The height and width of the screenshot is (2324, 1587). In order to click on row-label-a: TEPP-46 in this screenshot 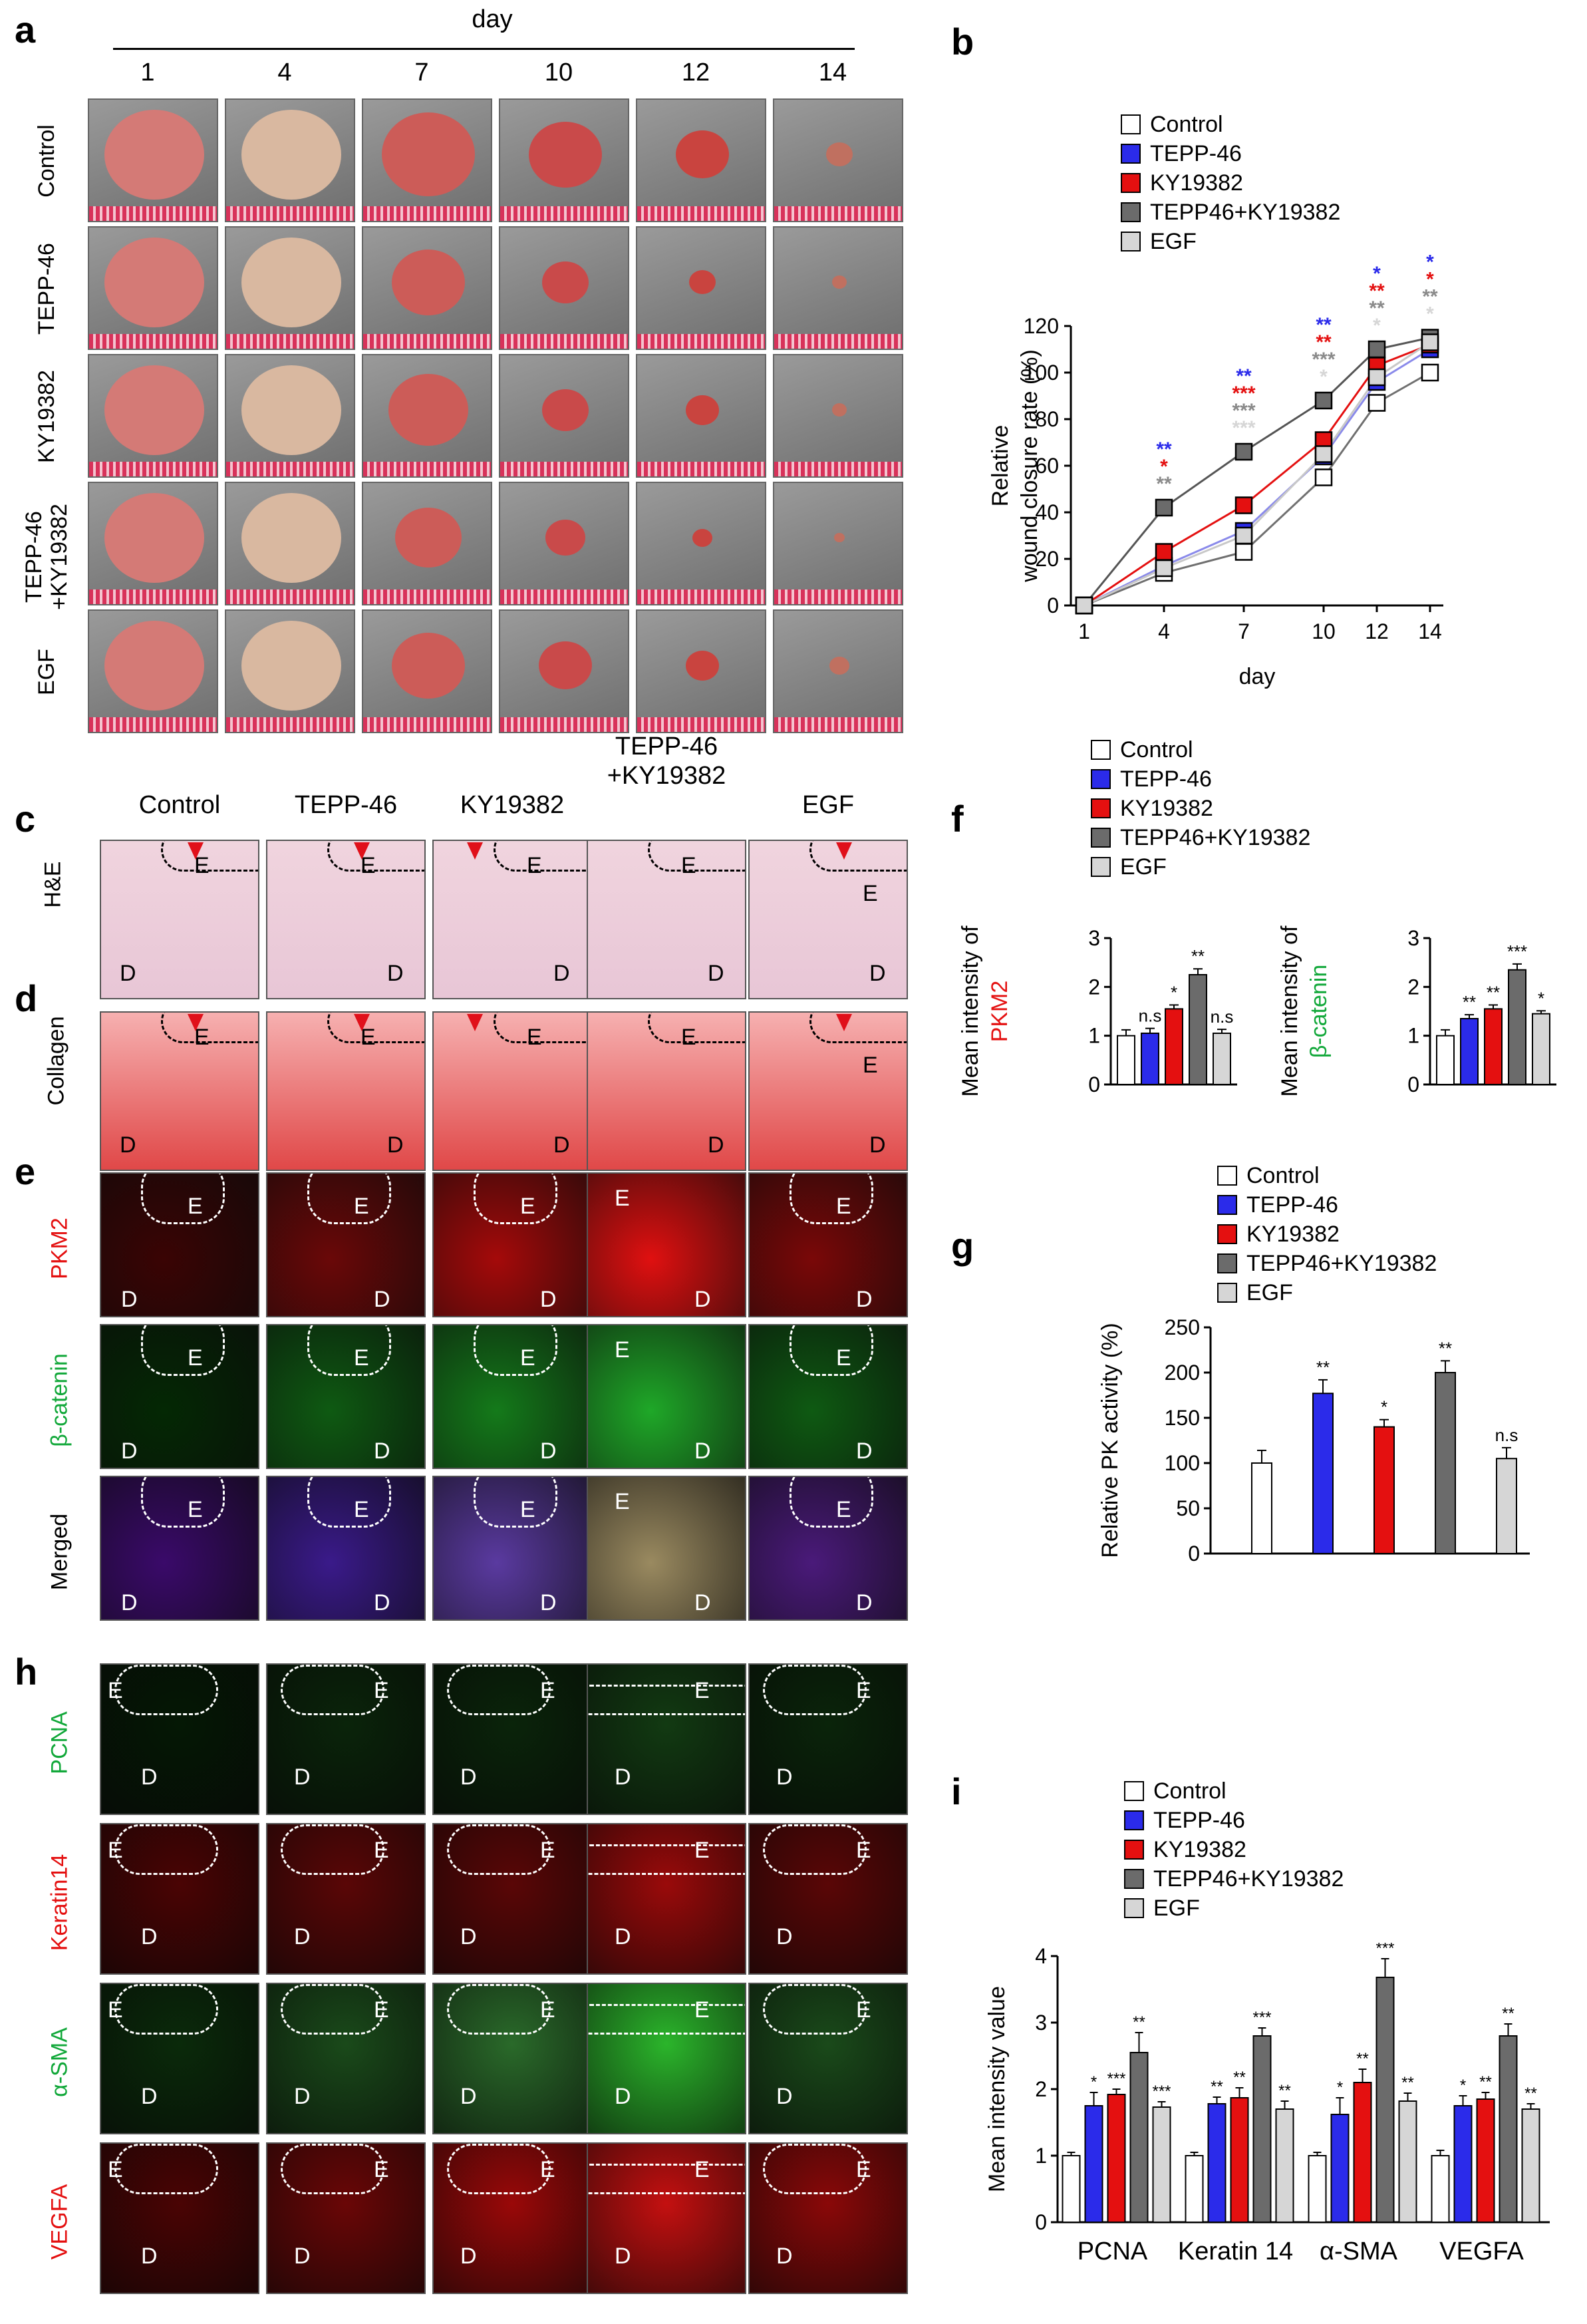, I will do `click(46, 289)`.